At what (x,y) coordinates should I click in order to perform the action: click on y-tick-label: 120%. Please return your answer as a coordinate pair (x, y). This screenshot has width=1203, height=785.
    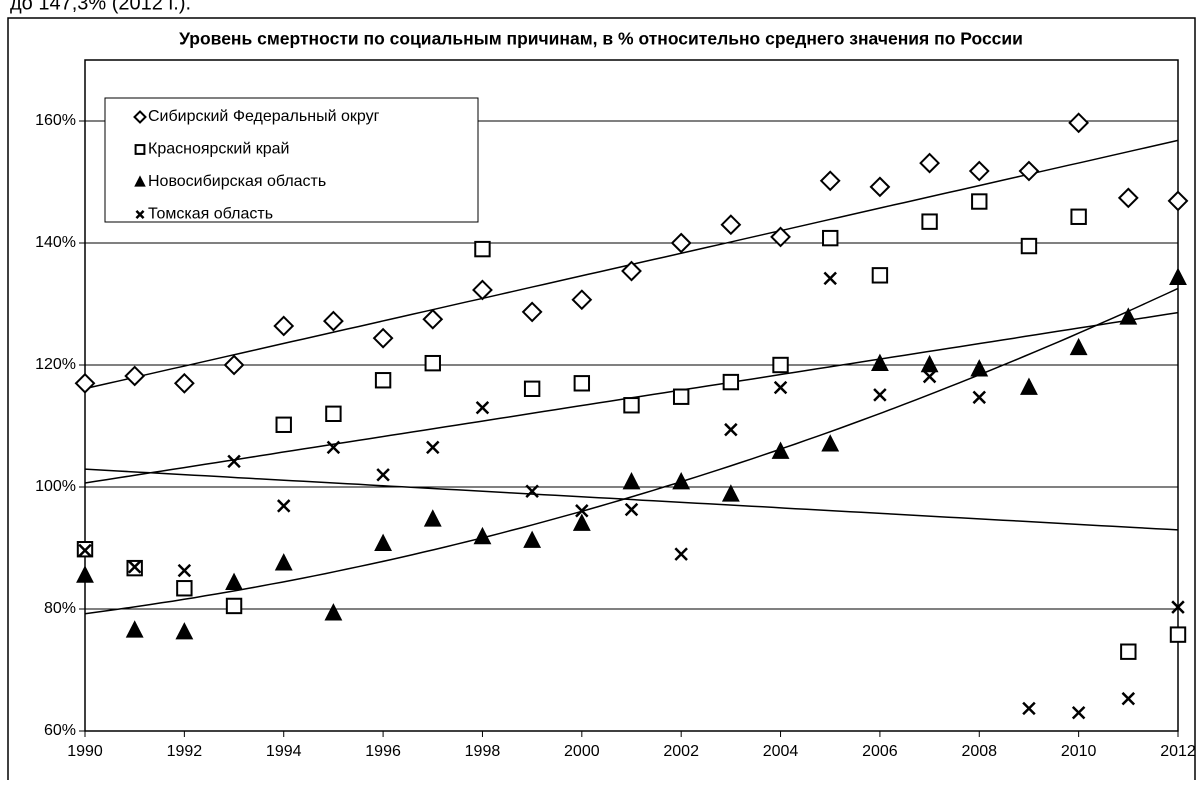
    Looking at the image, I should click on (55, 364).